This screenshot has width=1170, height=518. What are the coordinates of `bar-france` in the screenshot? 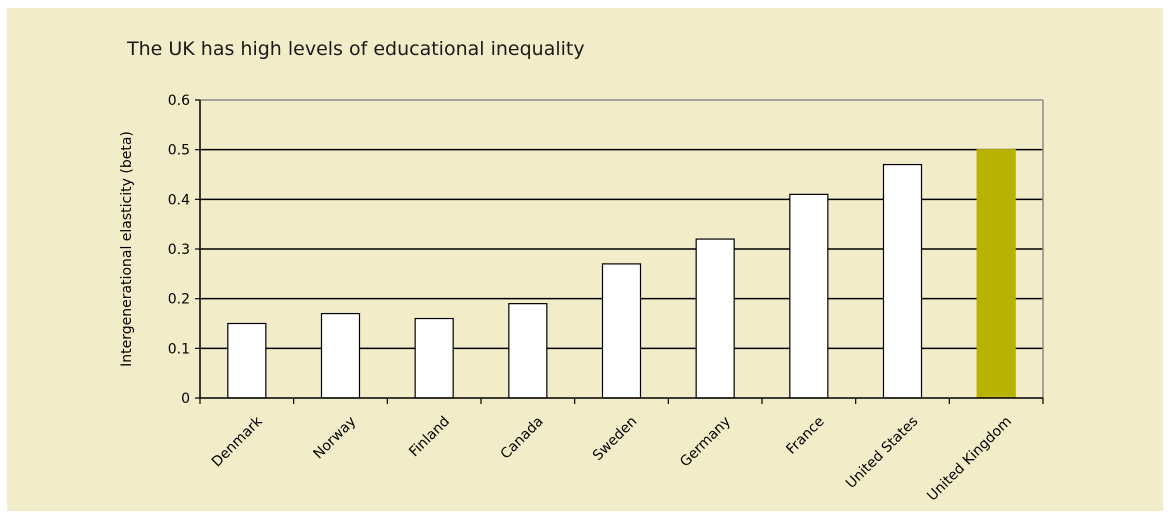 It's located at (809, 296).